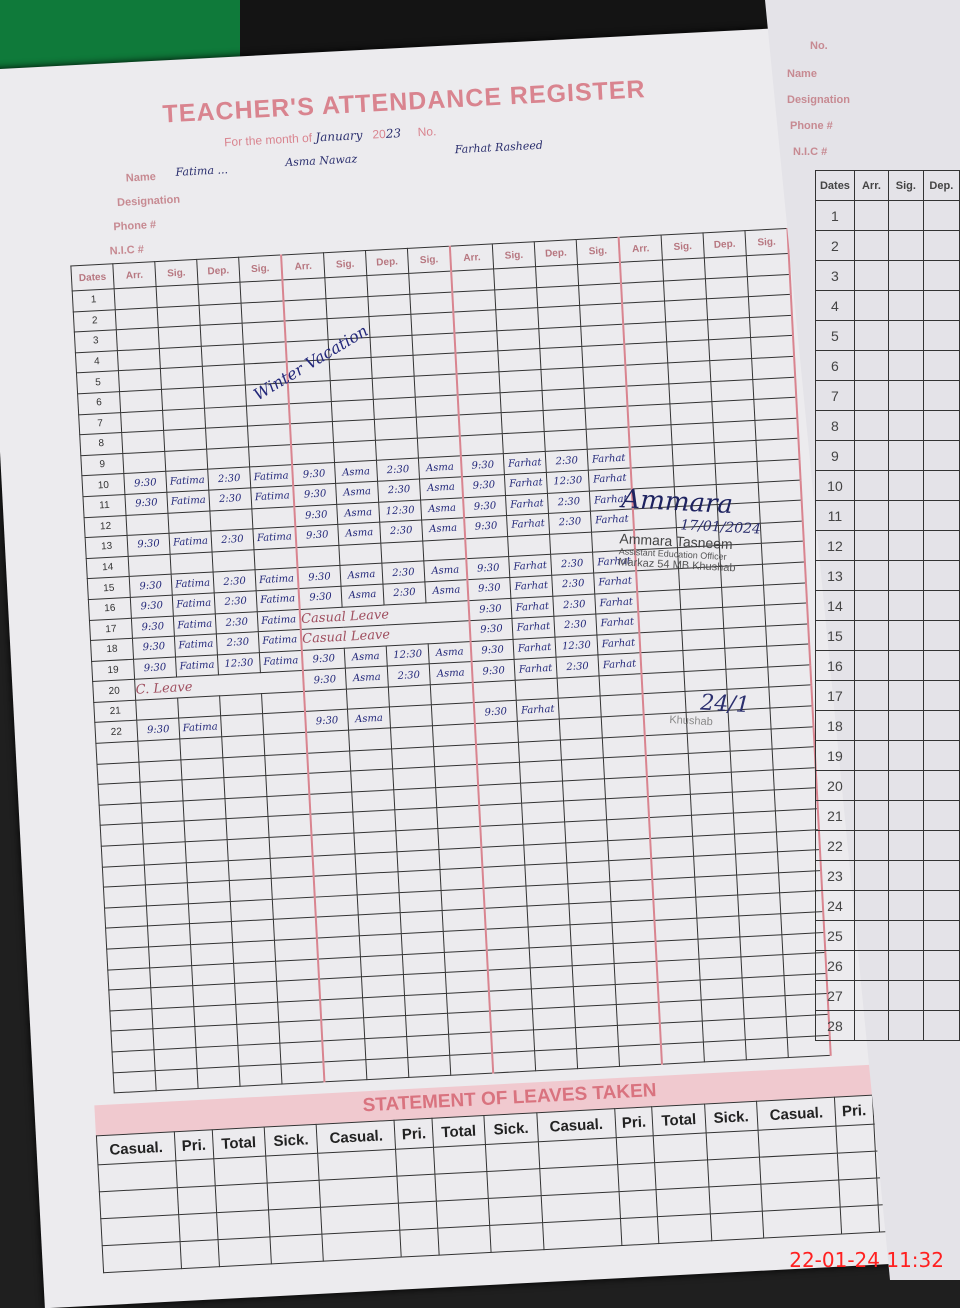 This screenshot has width=960, height=1308. I want to click on no-label: No., so click(427, 132).